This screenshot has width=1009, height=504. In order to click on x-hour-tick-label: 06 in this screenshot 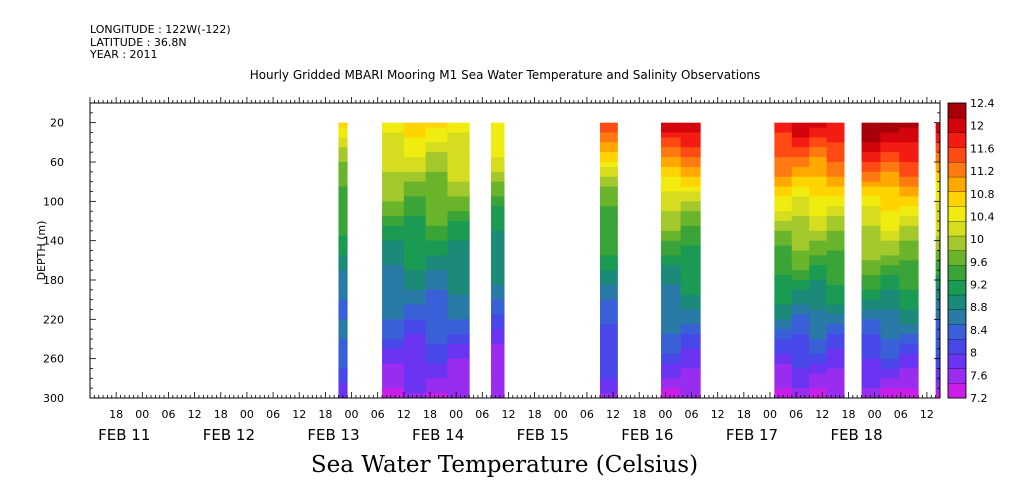, I will do `click(482, 414)`.